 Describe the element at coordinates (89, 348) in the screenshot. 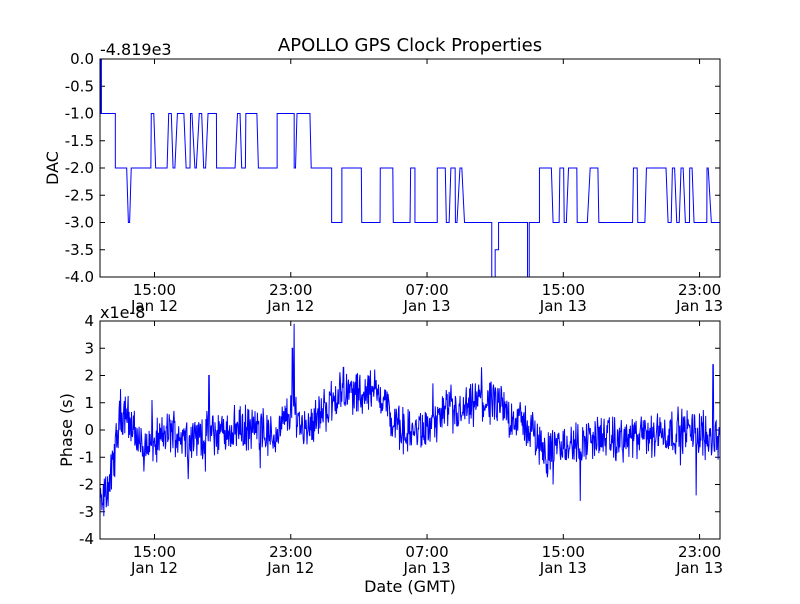

I see `phase-ytick-label: 3` at that location.